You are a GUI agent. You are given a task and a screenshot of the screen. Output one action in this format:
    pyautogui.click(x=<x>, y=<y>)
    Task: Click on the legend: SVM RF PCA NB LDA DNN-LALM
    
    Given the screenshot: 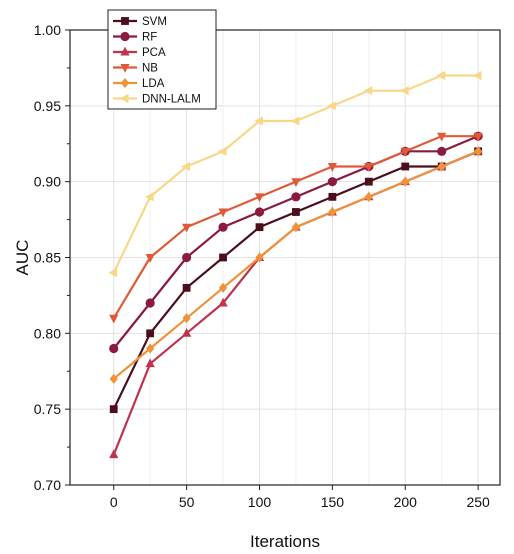 What is the action you would take?
    pyautogui.click(x=162, y=59)
    